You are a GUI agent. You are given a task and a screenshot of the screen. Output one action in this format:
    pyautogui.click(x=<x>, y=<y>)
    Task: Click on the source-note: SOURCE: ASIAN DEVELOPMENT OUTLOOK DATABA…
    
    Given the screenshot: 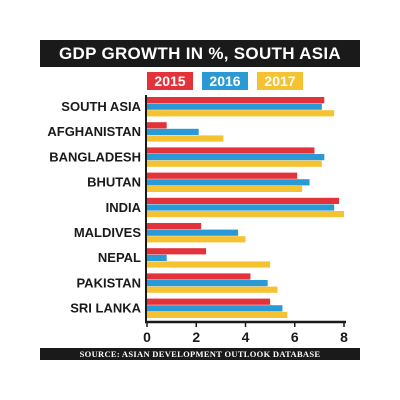 What is the action you would take?
    pyautogui.click(x=200, y=354)
    